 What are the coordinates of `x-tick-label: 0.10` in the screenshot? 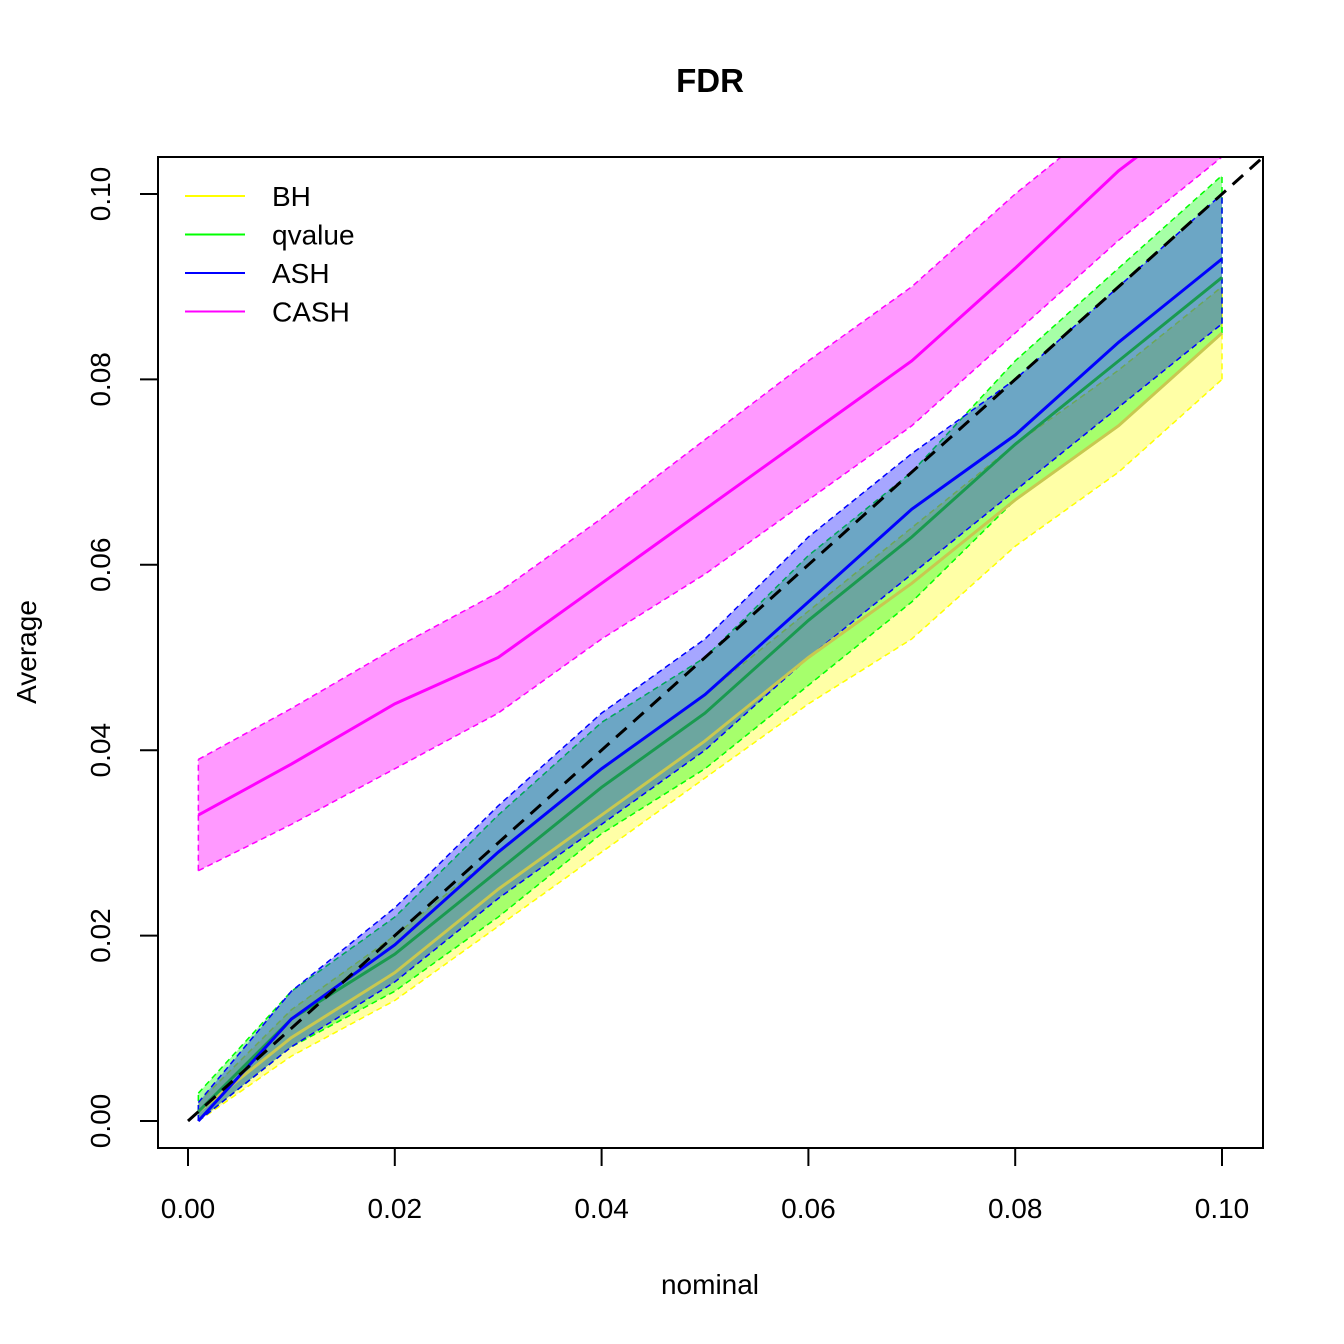 It's located at (1222, 1208).